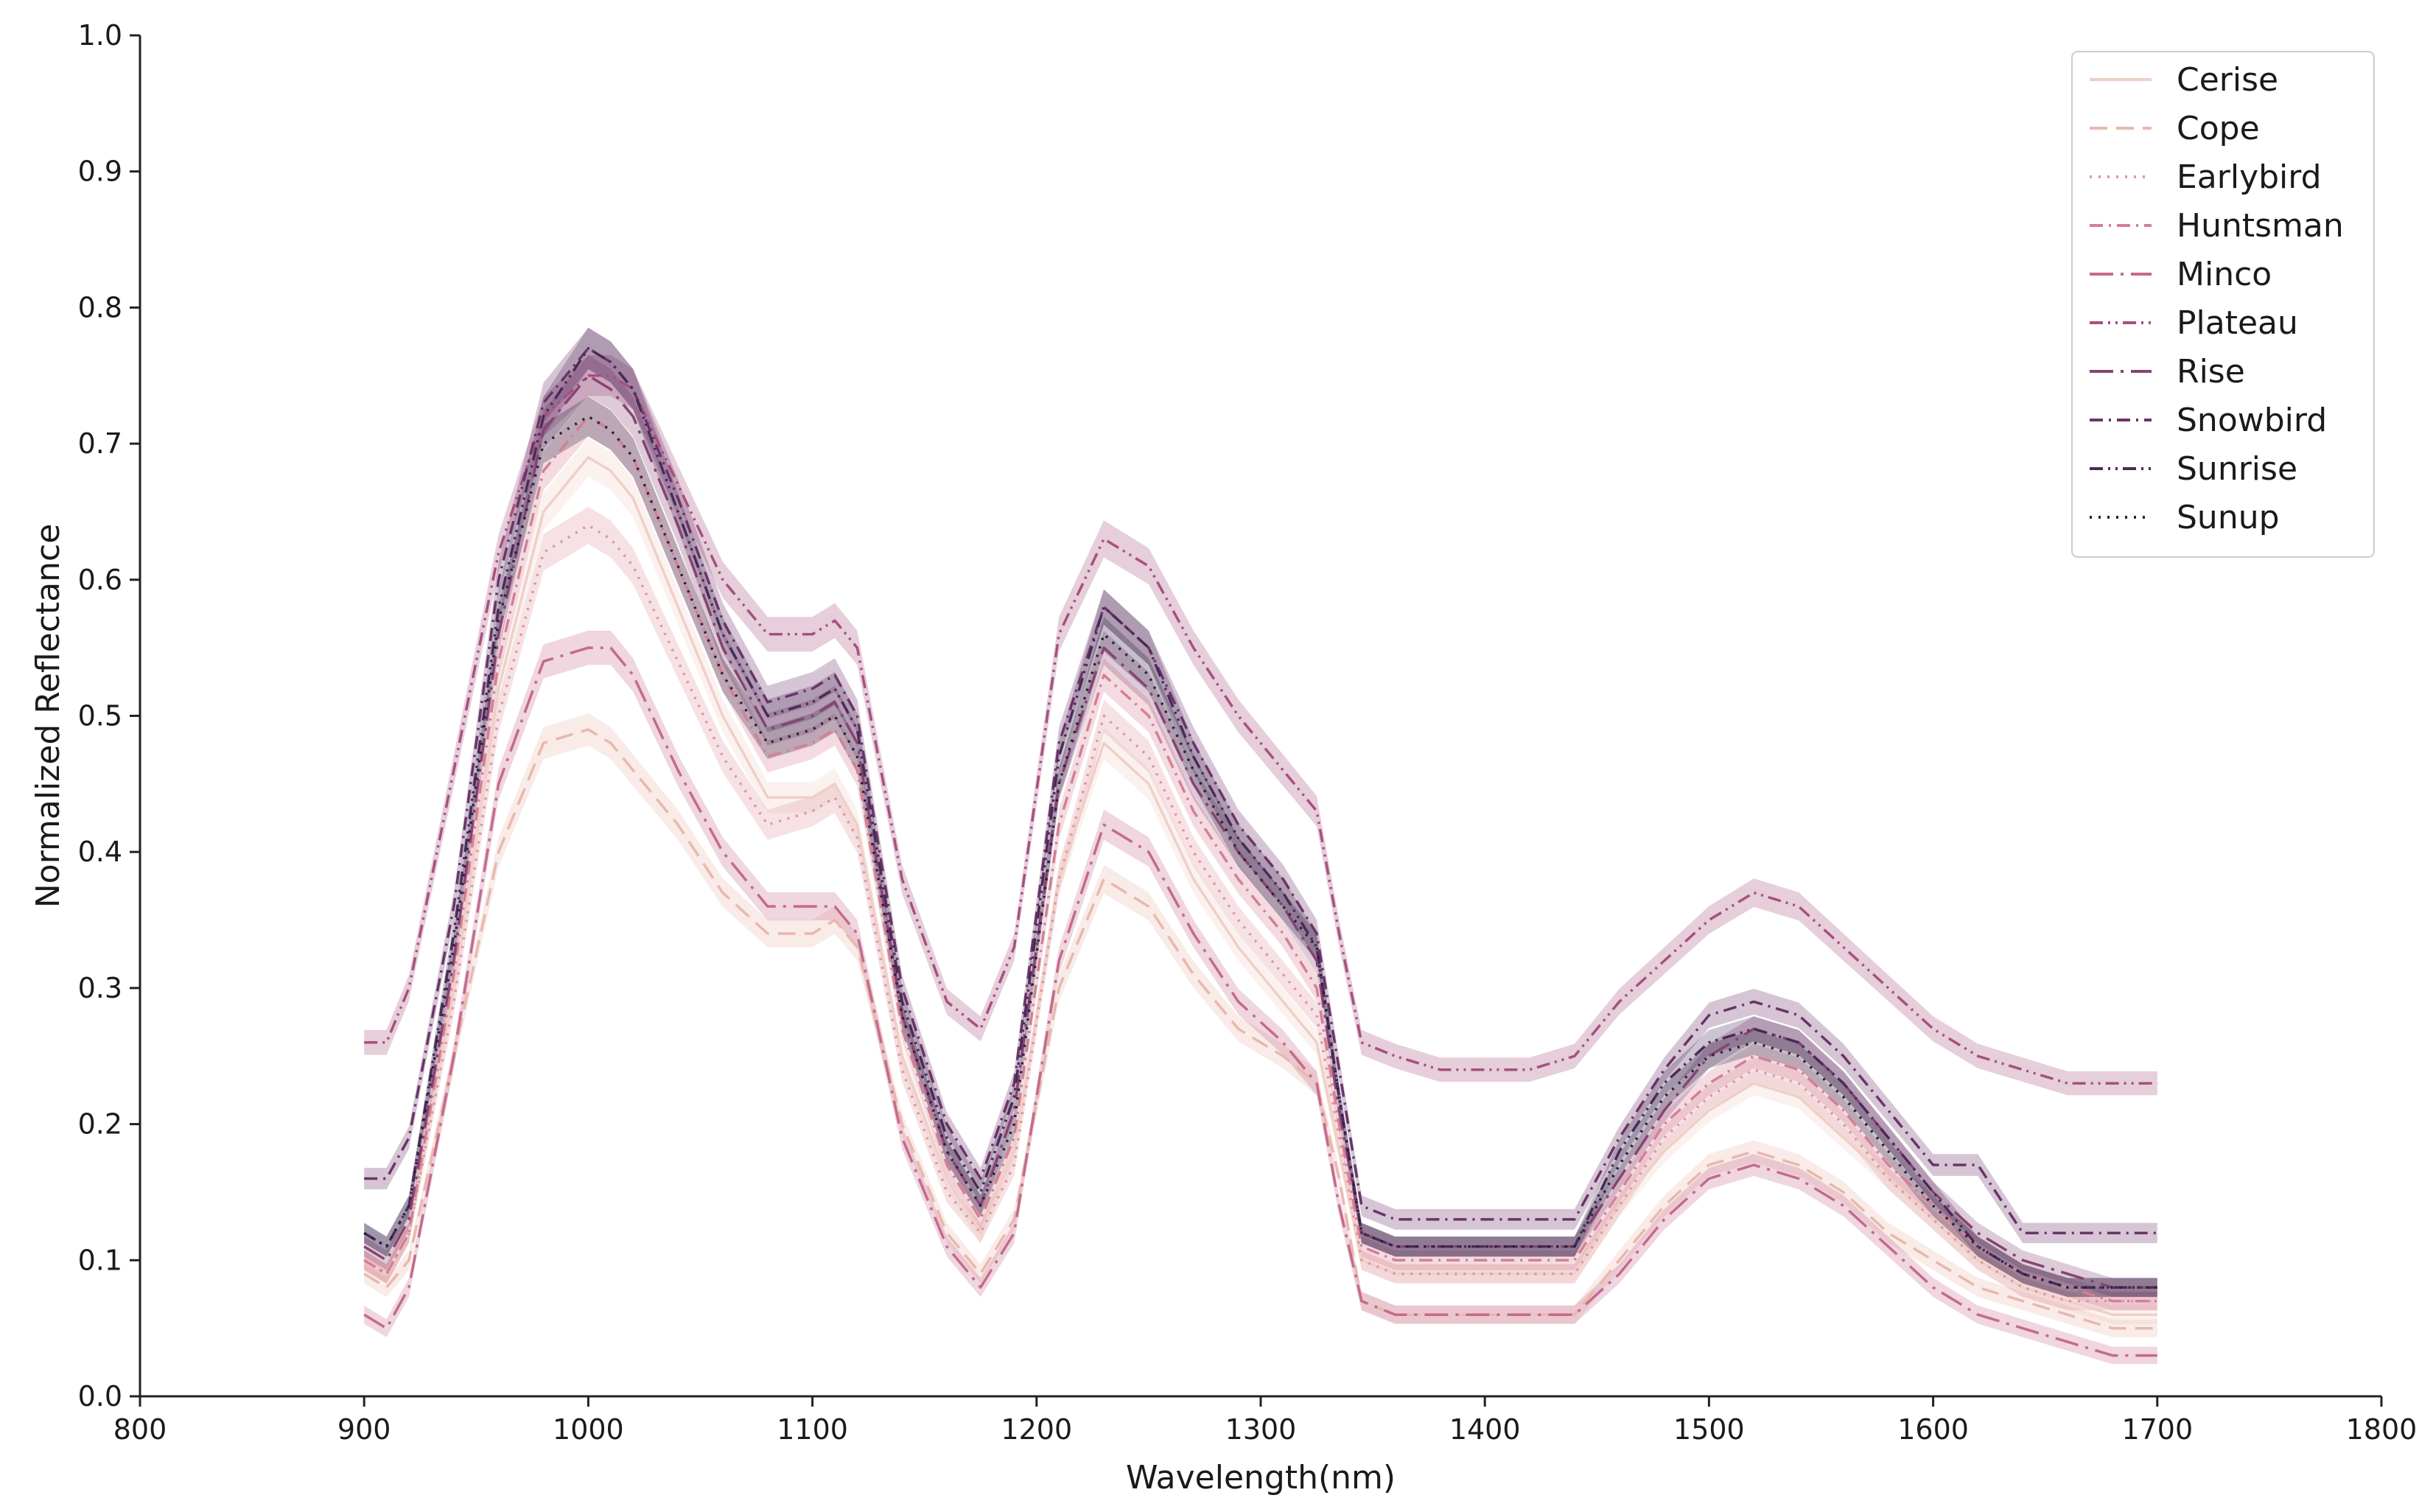 The width and height of the screenshot is (2433, 1512). Describe the element at coordinates (100, 1396) in the screenshot. I see `y-tick-label: 0.0` at that location.